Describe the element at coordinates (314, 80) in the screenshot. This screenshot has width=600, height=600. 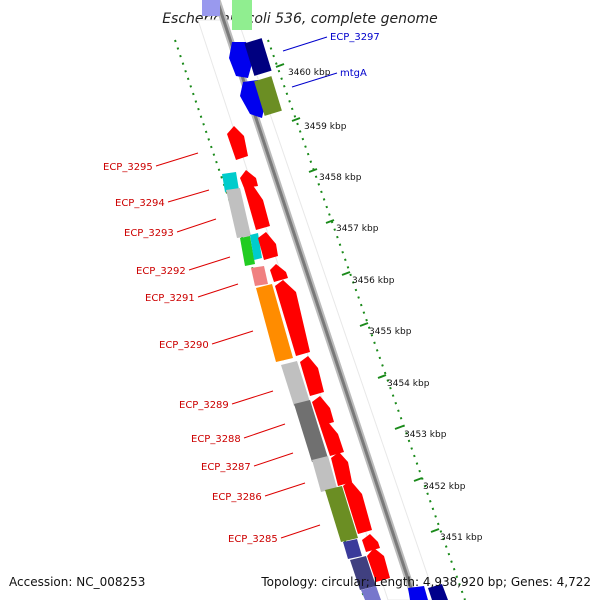
I see `leader-mtgA` at that location.